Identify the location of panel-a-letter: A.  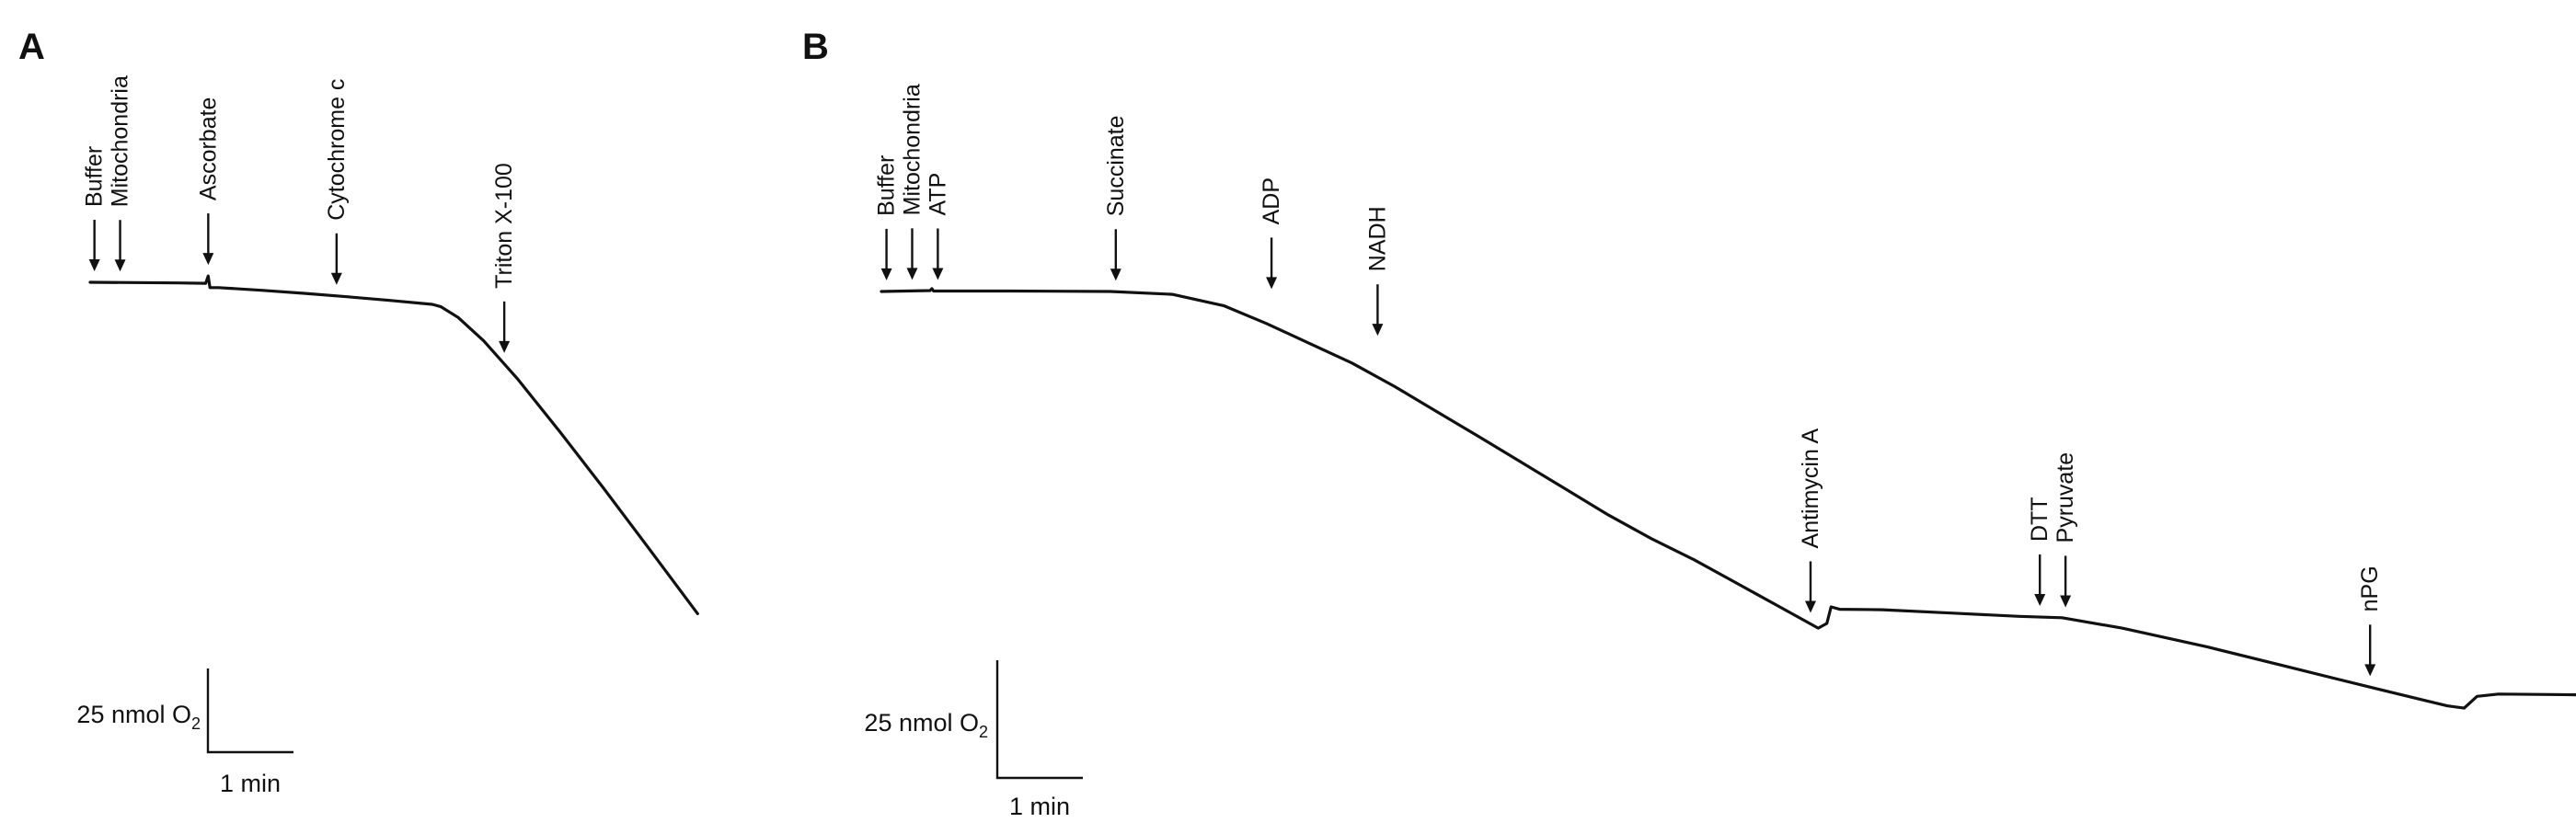
(32, 47).